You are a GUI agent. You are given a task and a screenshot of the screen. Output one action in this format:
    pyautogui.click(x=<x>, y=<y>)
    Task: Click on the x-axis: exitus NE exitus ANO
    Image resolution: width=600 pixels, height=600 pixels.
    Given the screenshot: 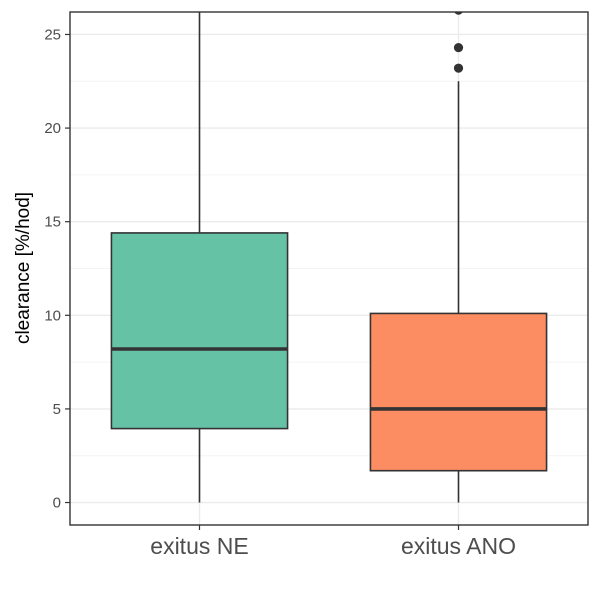 What is the action you would take?
    pyautogui.click(x=333, y=542)
    